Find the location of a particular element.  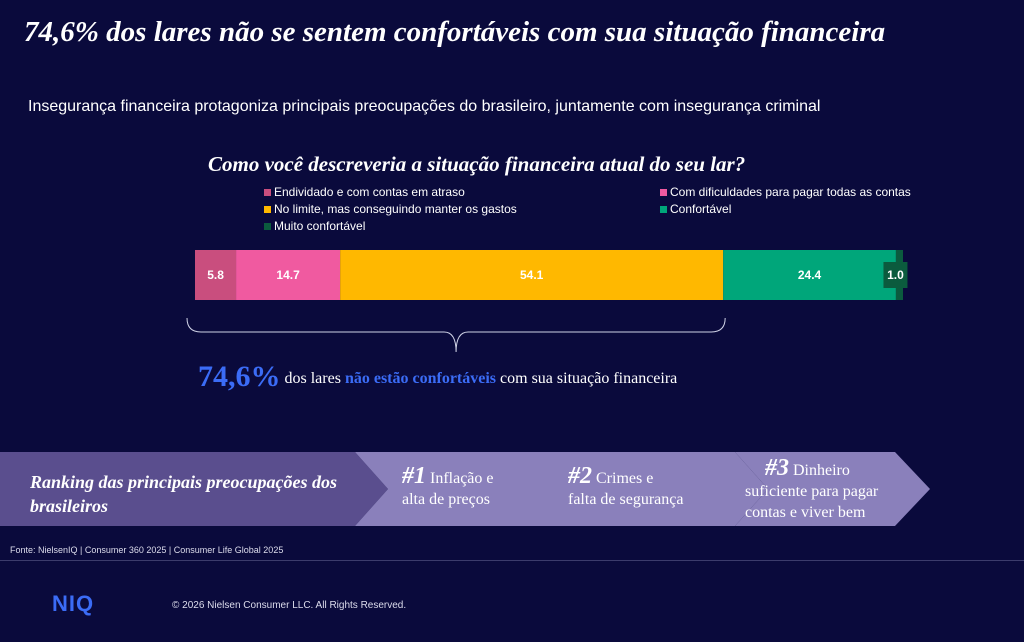

ranking-item-2: #2 Crimes e falta de segurança is located at coordinates (626, 486).